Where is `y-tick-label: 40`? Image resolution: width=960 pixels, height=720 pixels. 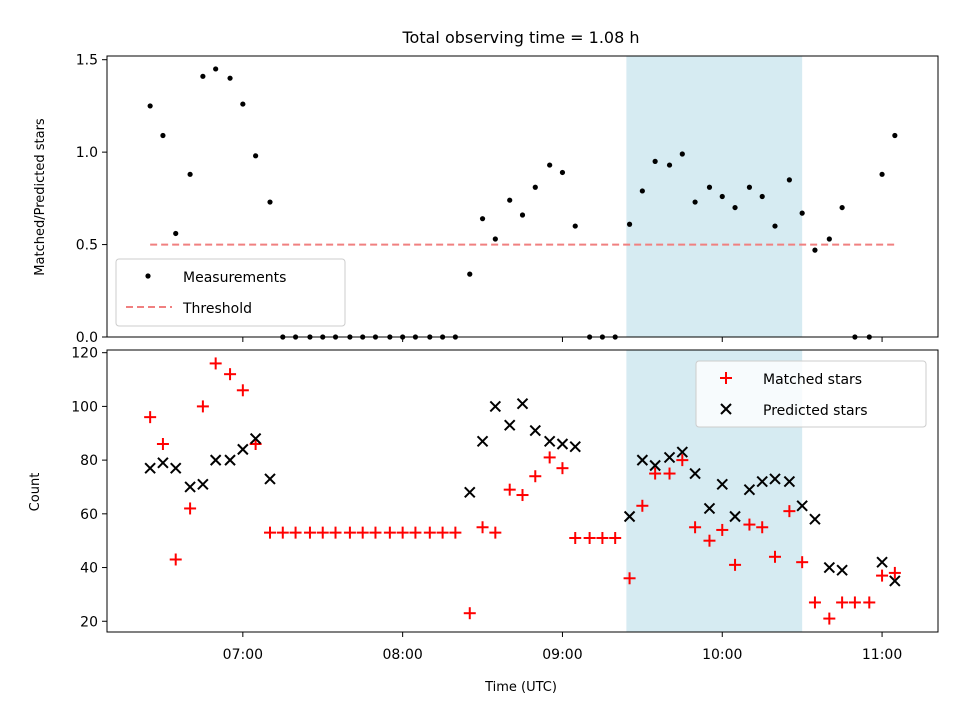
y-tick-label: 40 is located at coordinates (89, 569).